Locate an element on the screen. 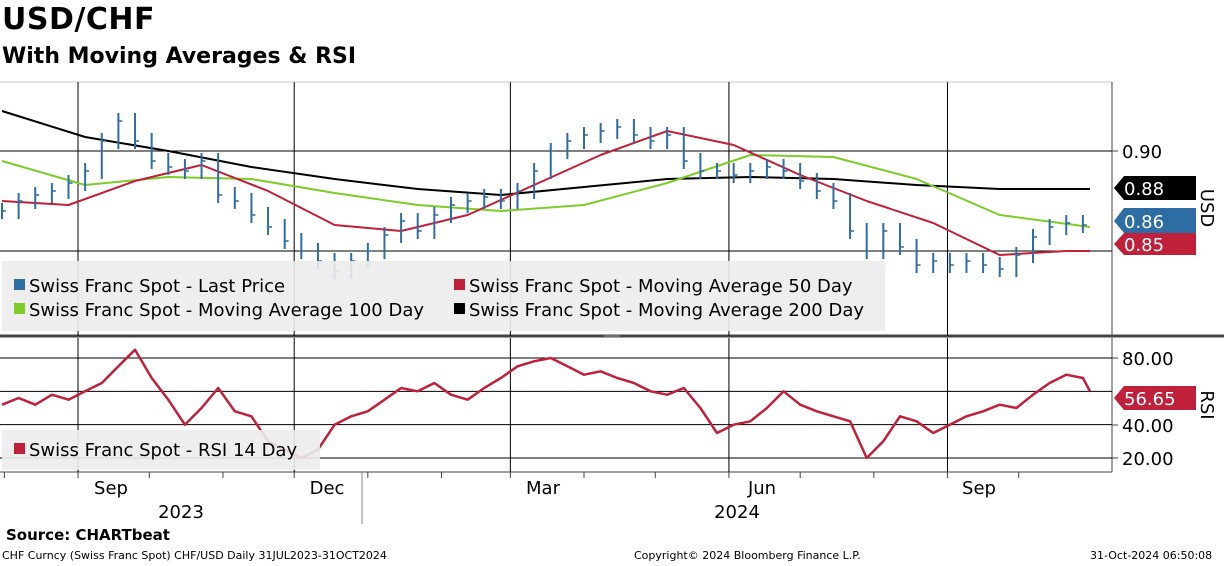  tag-rsi-bg is located at coordinates (1155, 398).